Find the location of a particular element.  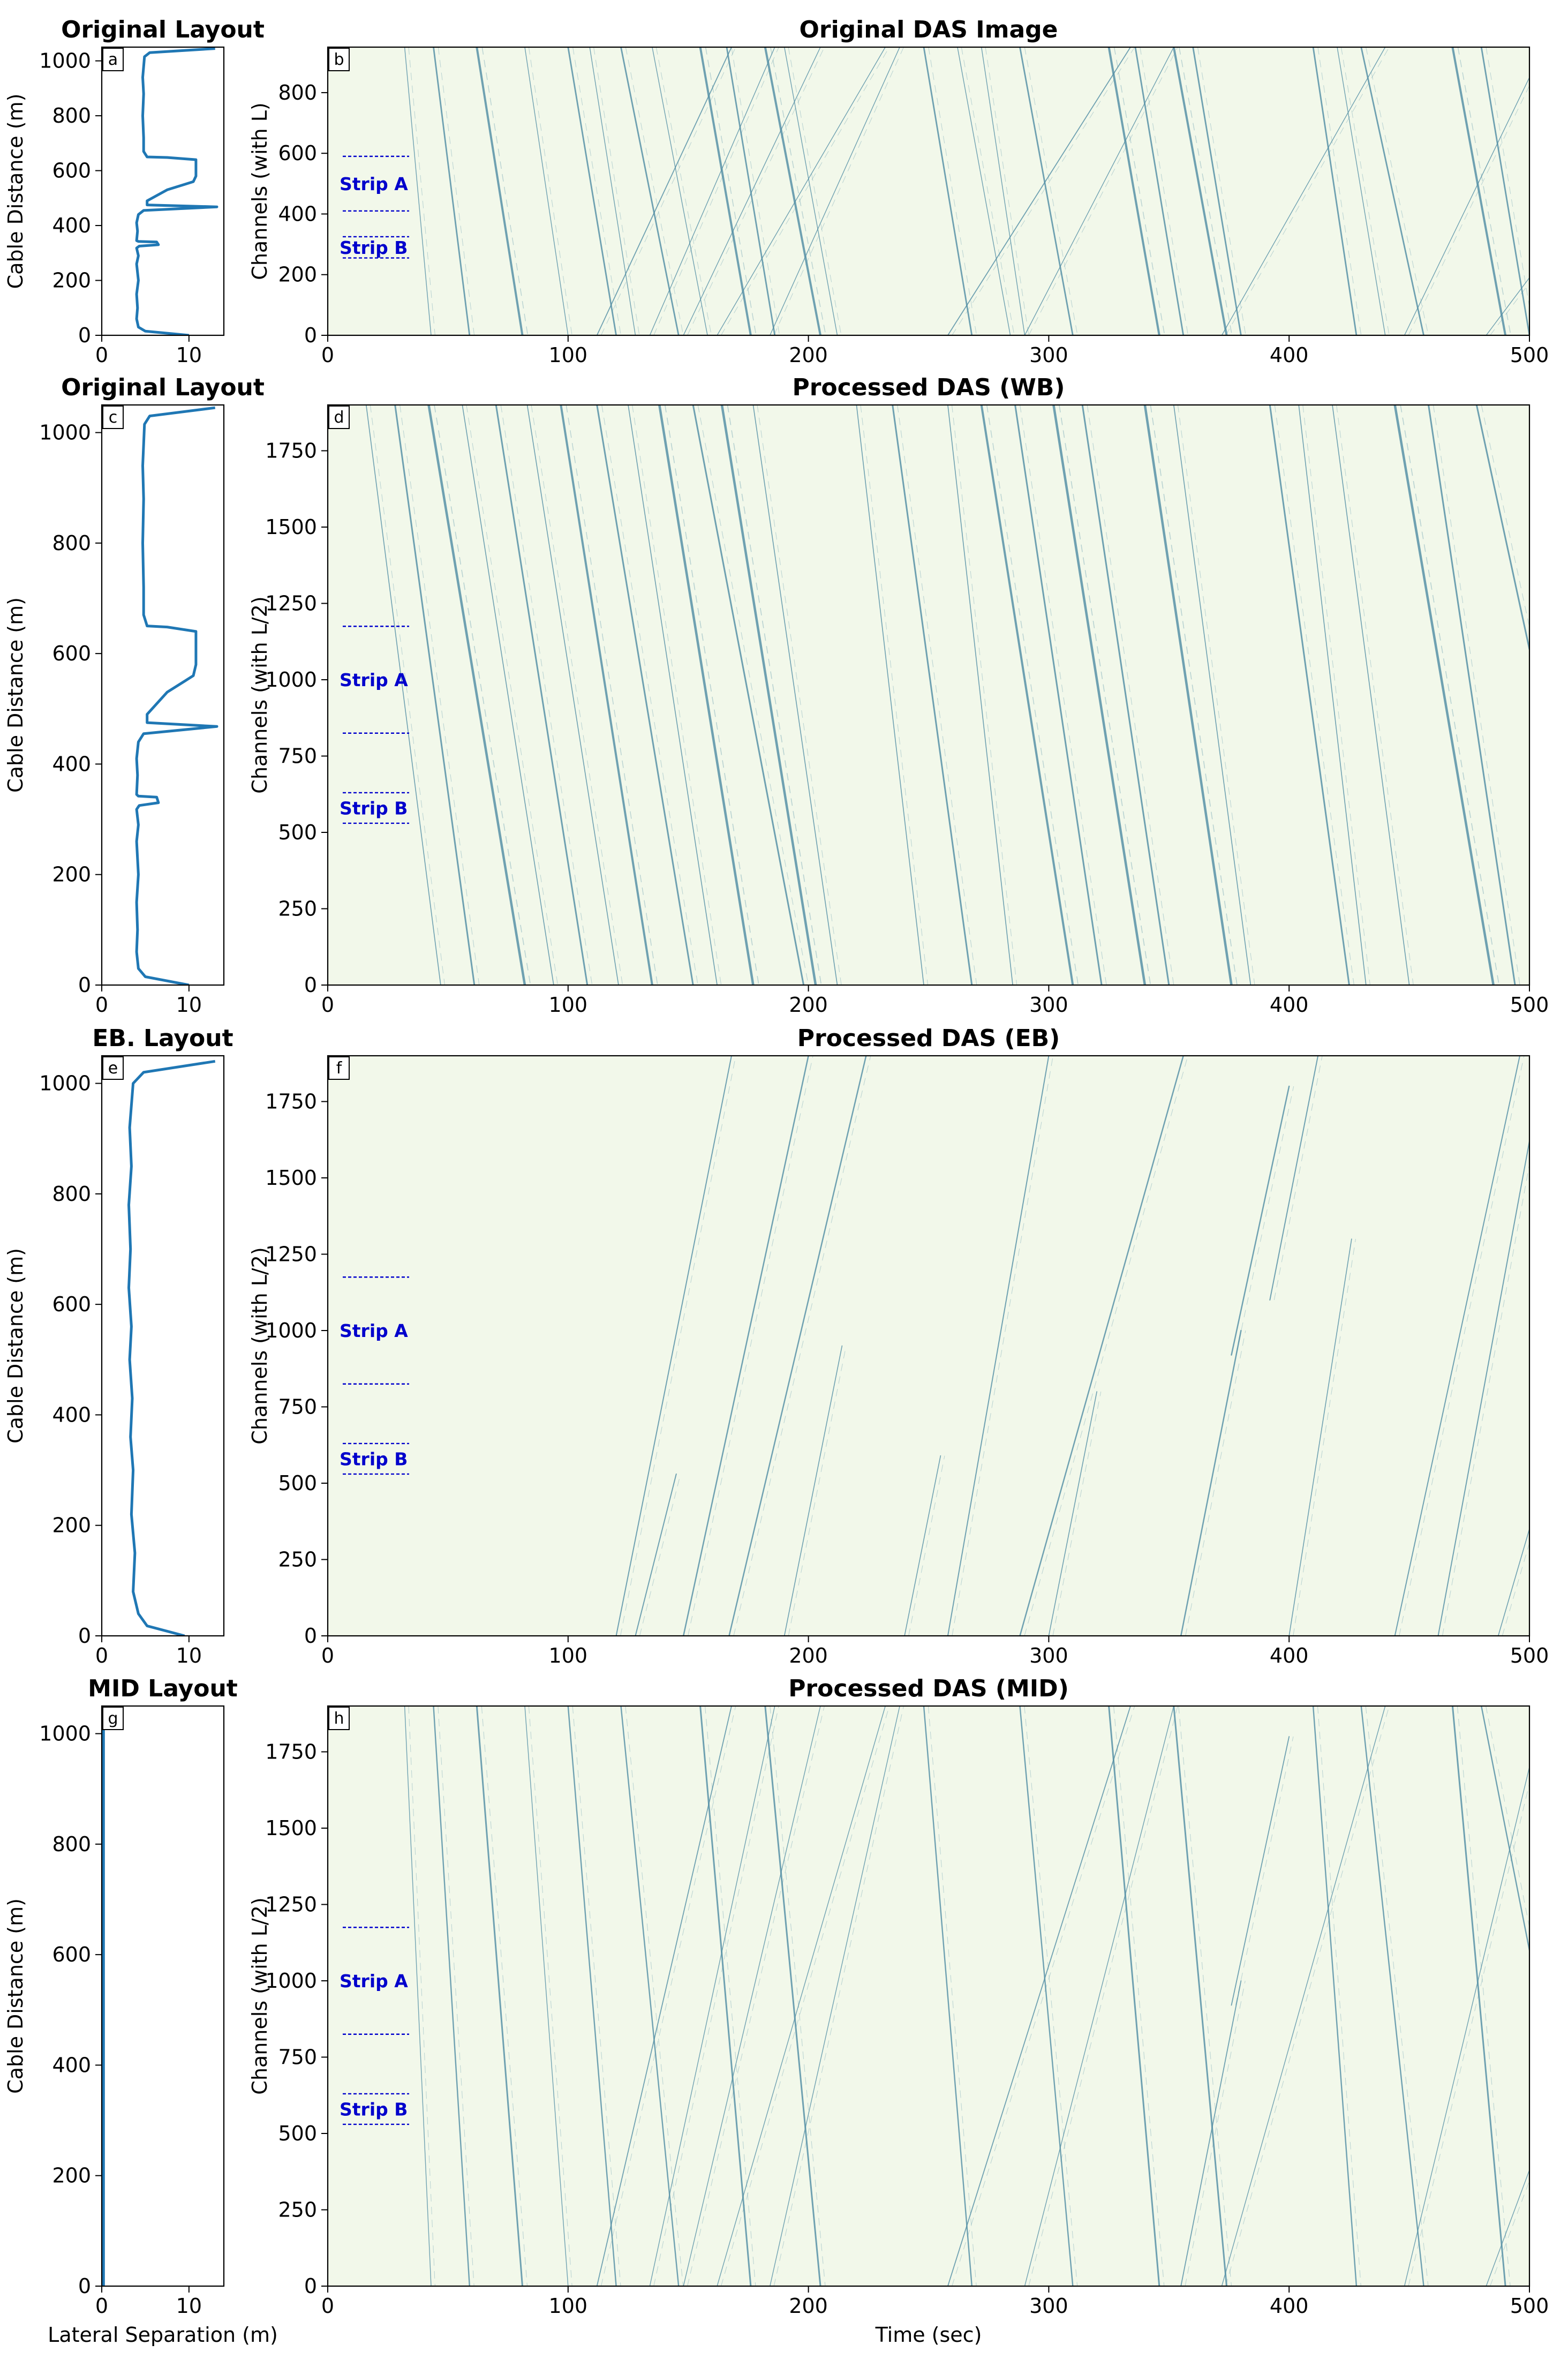

y-axis-label: Cable Distance (m) is located at coordinates (15, 191).